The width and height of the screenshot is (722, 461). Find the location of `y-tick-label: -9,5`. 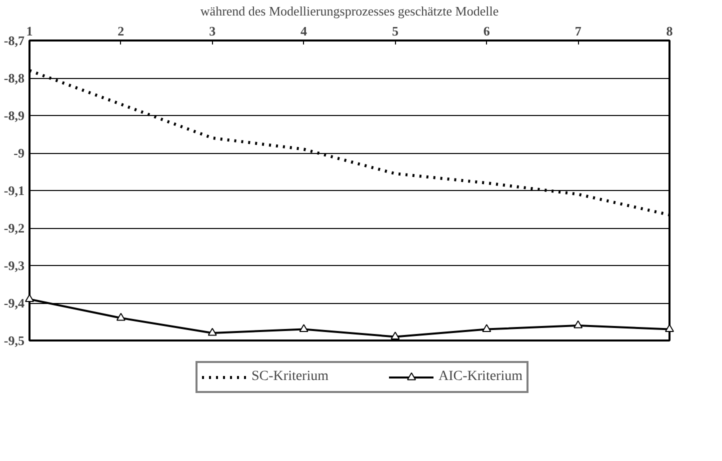

y-tick-label: -9,5 is located at coordinates (14, 340).